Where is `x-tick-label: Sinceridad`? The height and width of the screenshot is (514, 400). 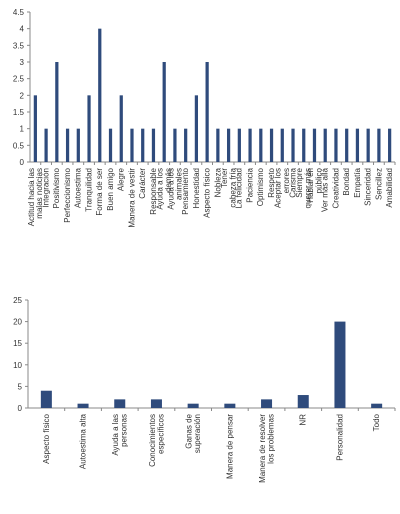 x-tick-label: Sinceridad is located at coordinates (368, 187).